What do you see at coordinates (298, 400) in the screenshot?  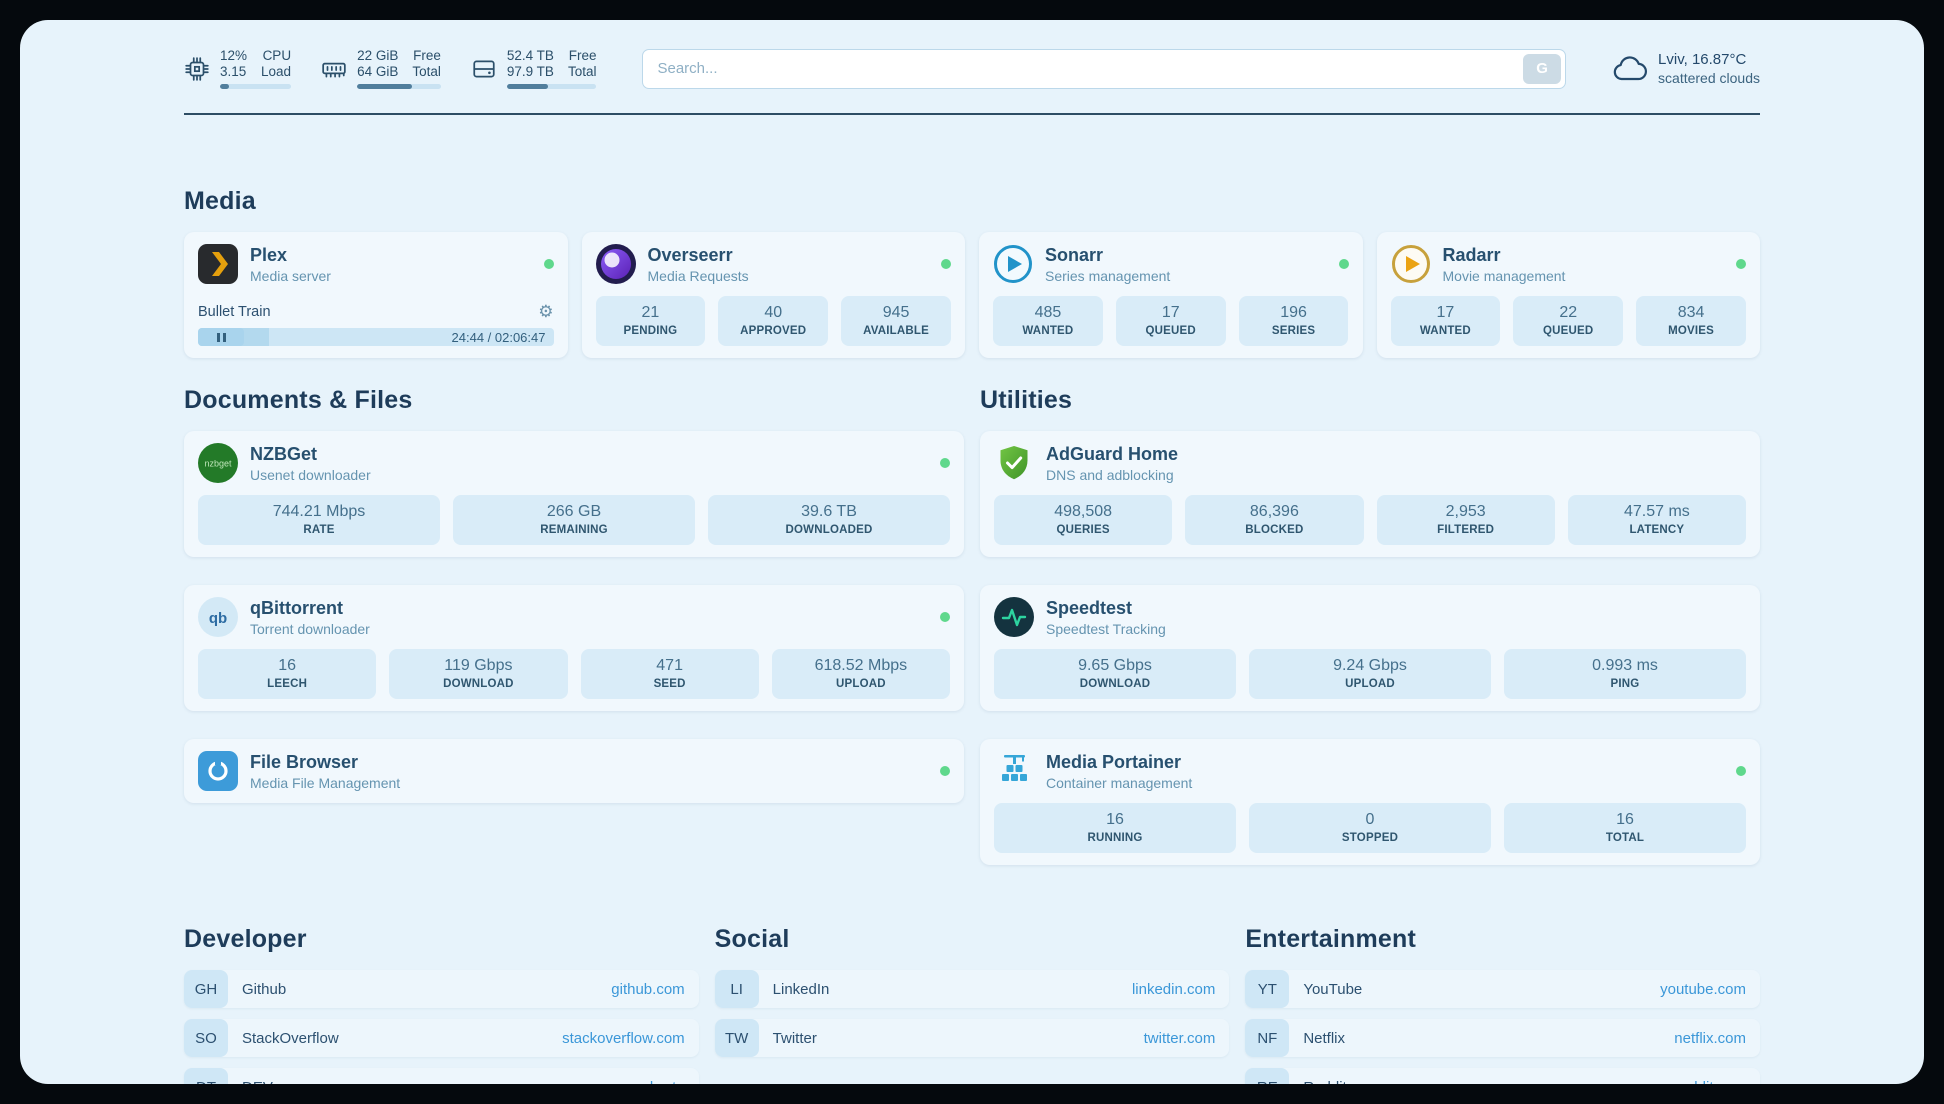 I see `section-title-documents: Documents & Files` at bounding box center [298, 400].